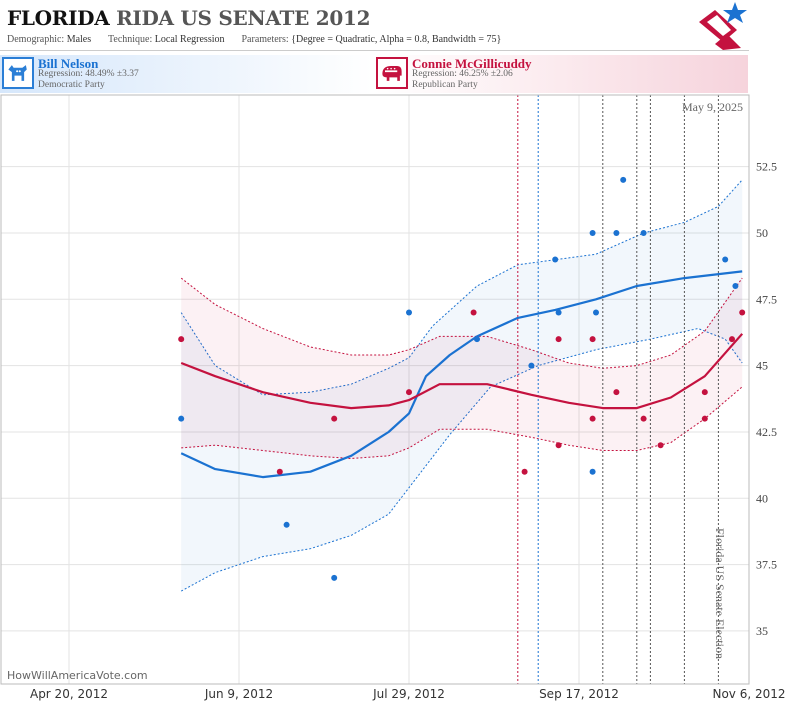 This screenshot has width=789, height=704. What do you see at coordinates (392, 73) in the screenshot?
I see `elephant-icon` at bounding box center [392, 73].